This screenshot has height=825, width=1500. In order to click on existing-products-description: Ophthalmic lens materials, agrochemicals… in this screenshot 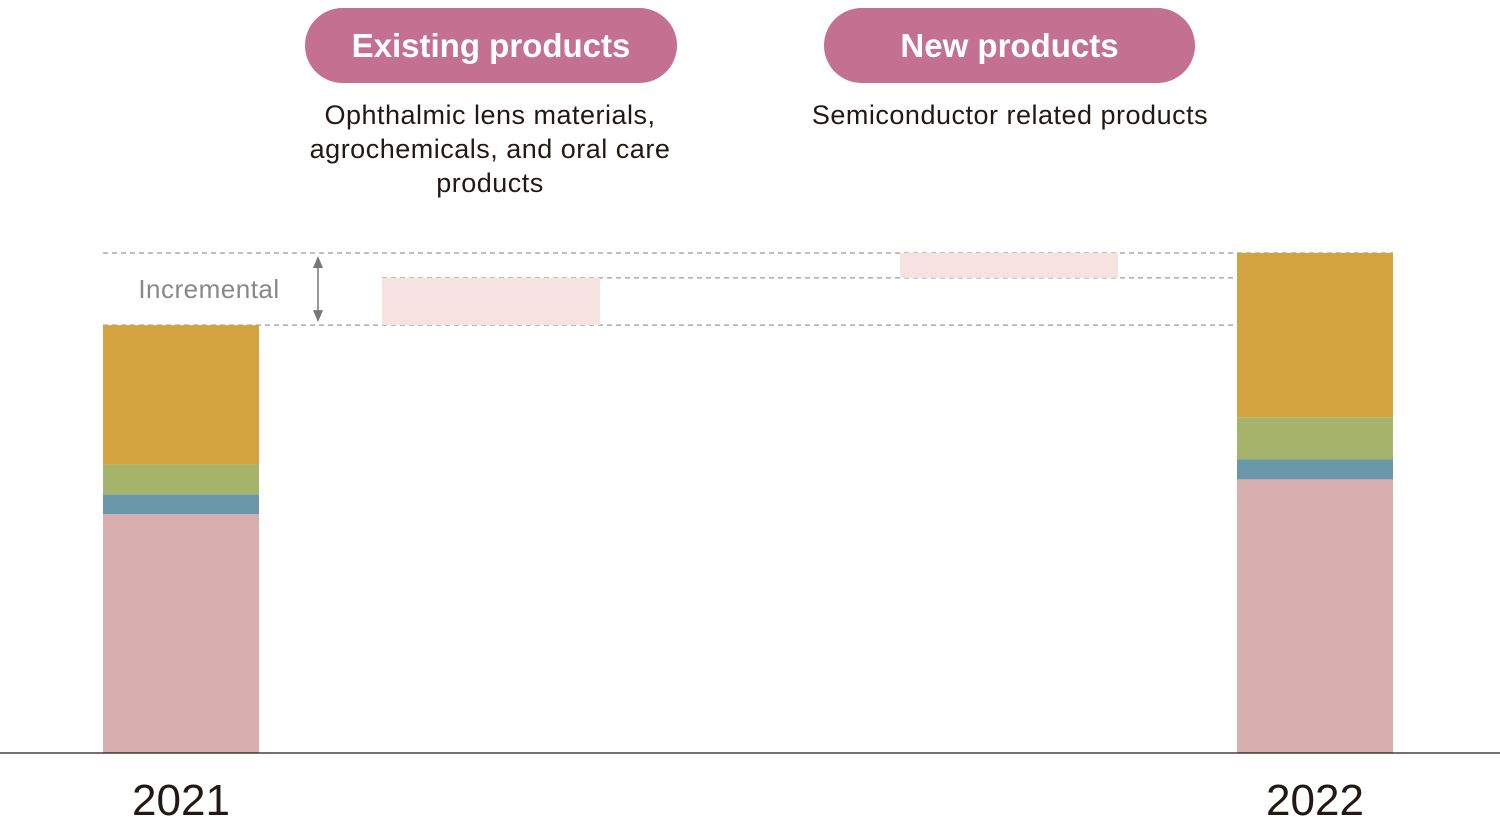, I will do `click(490, 149)`.